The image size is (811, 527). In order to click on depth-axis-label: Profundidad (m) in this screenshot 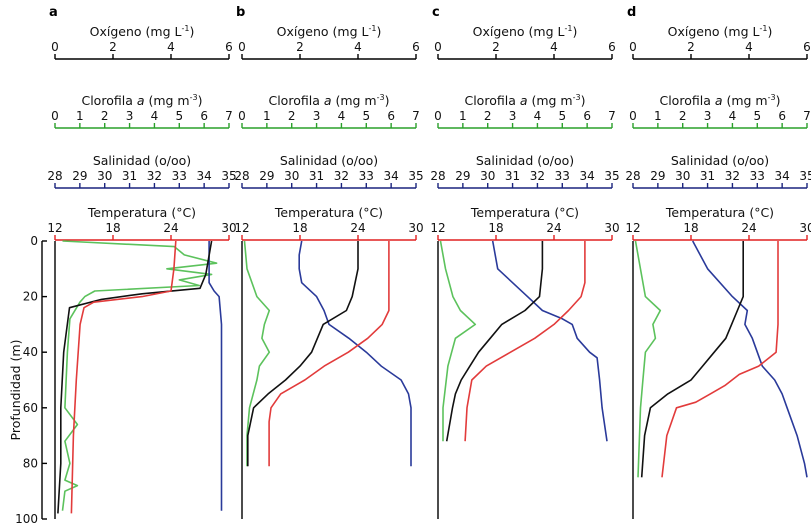, I will do `click(15, 390)`.